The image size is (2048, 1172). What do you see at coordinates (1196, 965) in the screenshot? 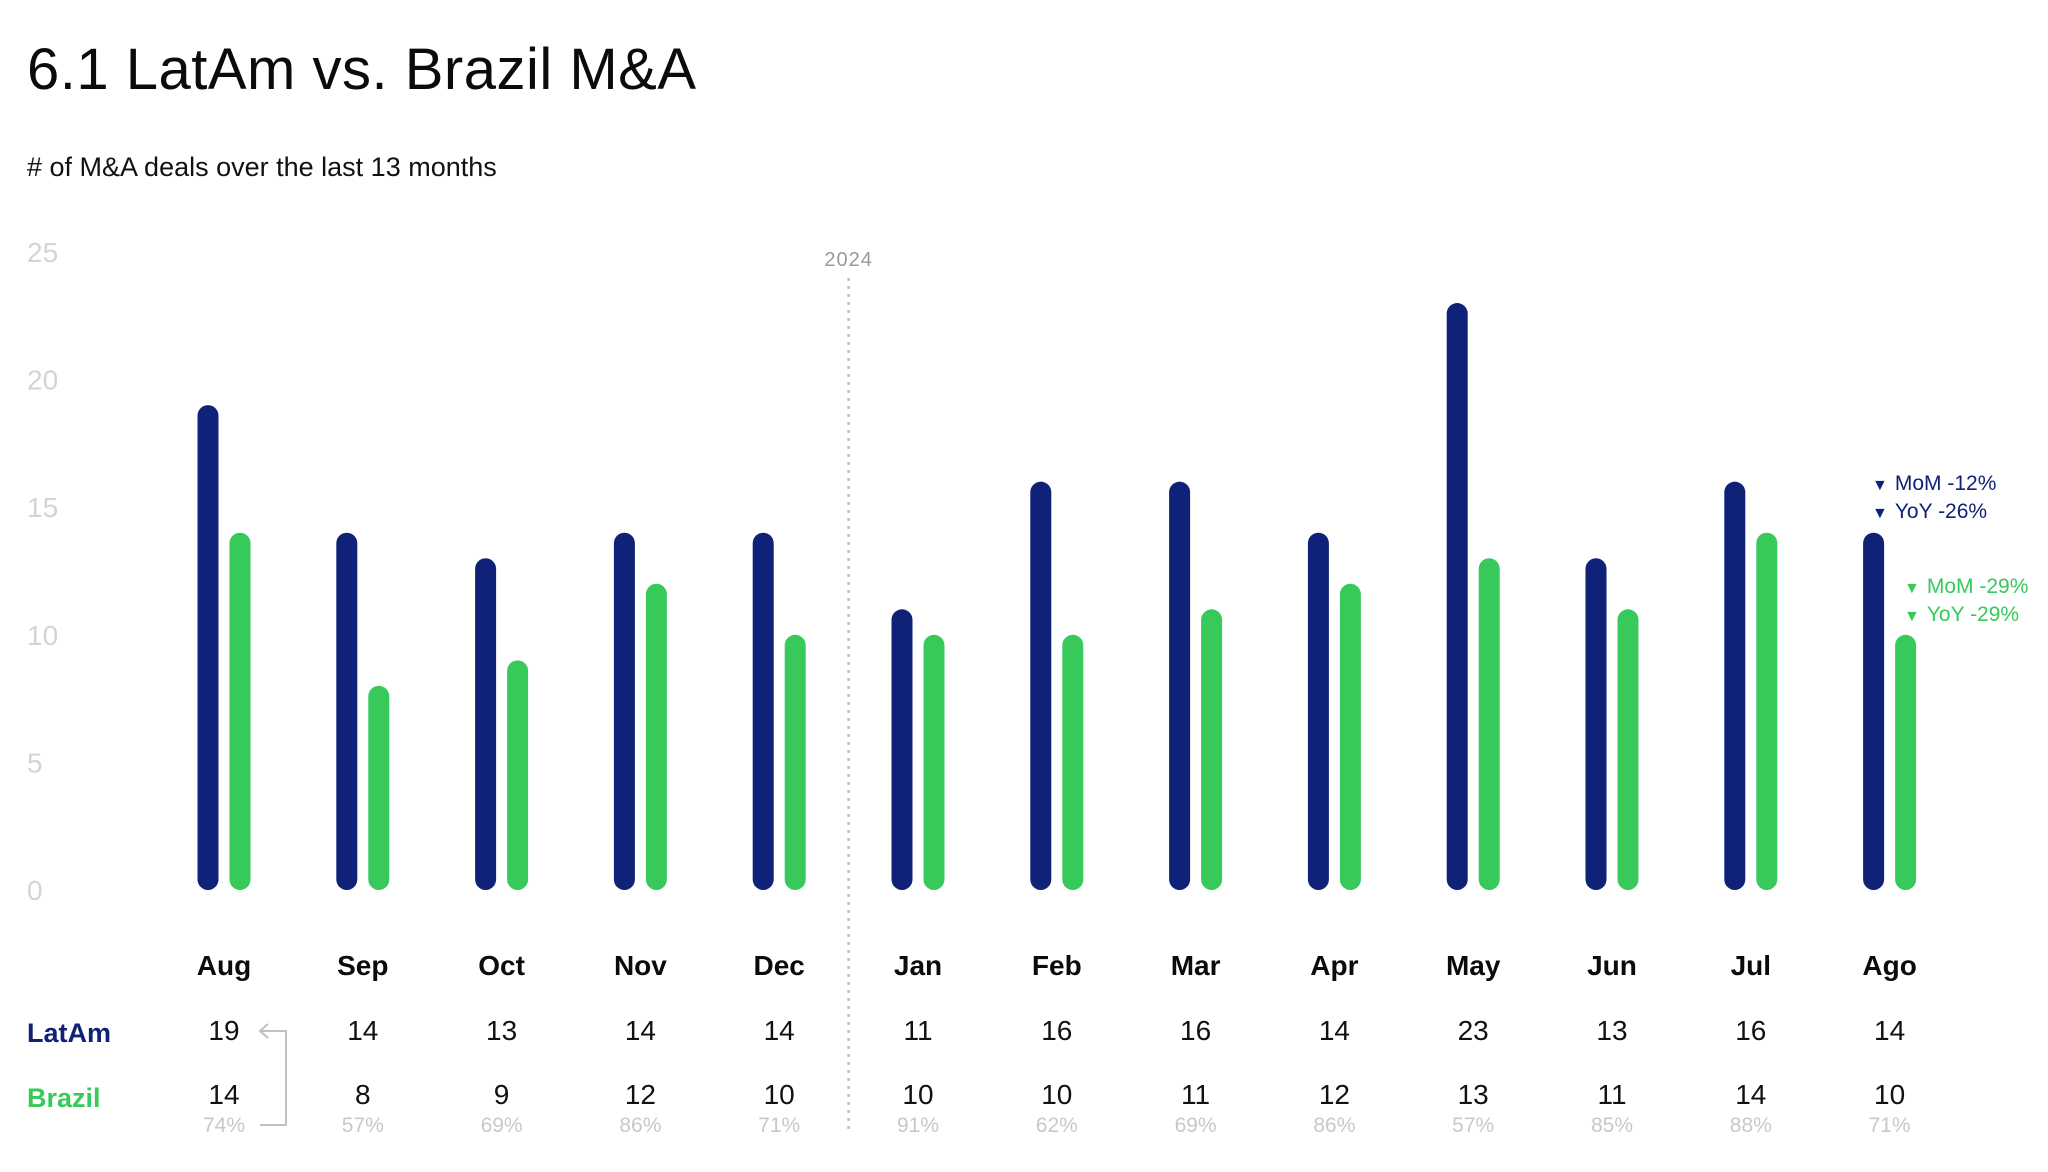
I see `x-tick-label: Mar` at bounding box center [1196, 965].